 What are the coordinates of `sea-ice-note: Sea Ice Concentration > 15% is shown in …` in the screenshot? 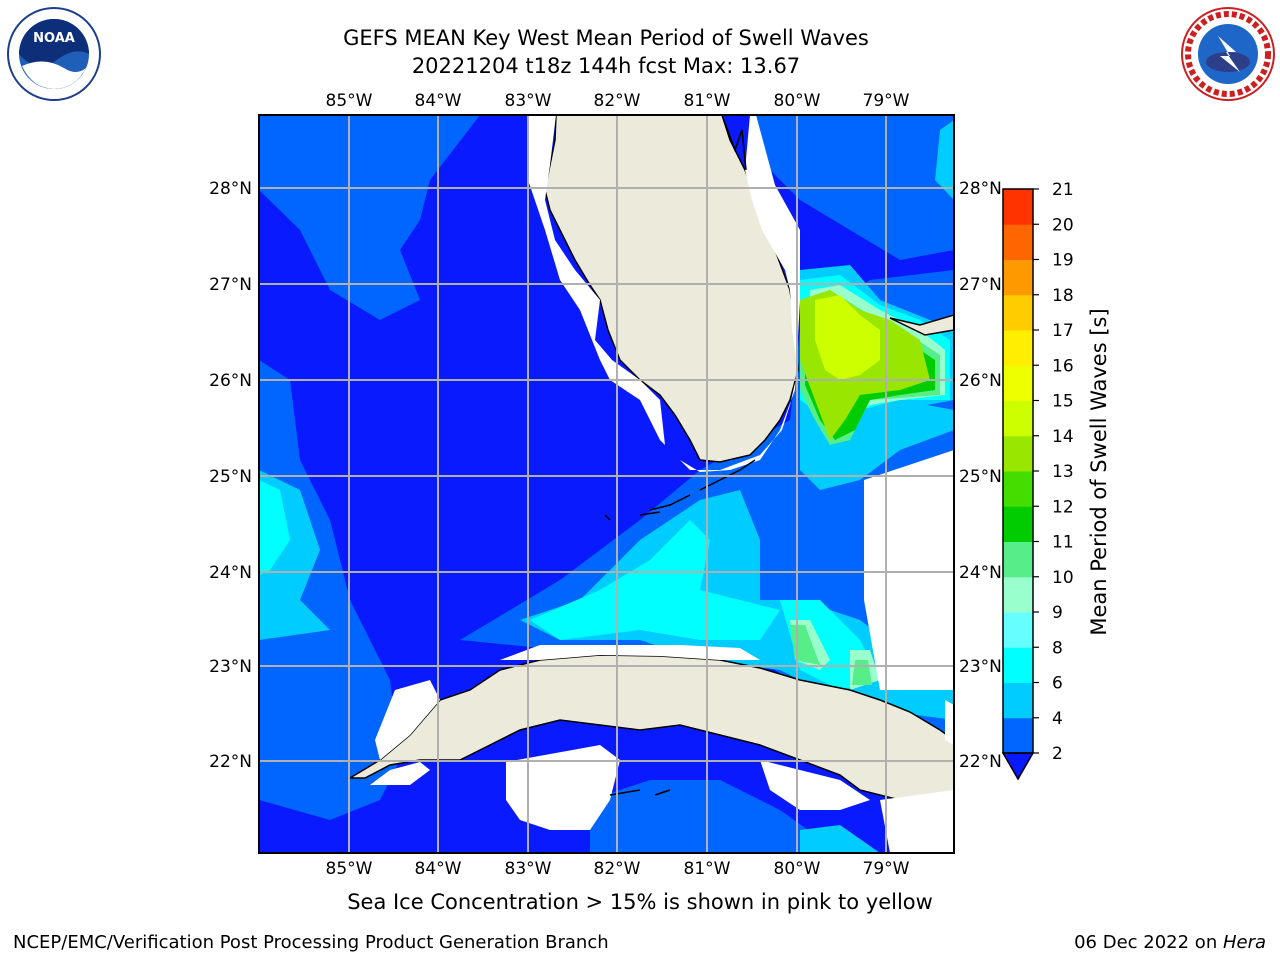 It's located at (640, 902).